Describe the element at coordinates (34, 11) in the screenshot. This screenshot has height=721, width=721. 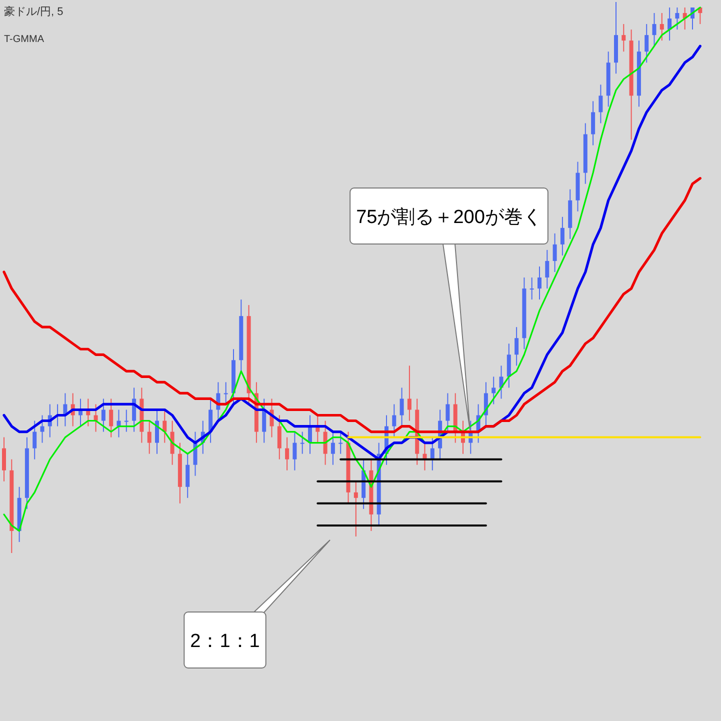
I see `chart-title: 豪ドル/円, 5` at that location.